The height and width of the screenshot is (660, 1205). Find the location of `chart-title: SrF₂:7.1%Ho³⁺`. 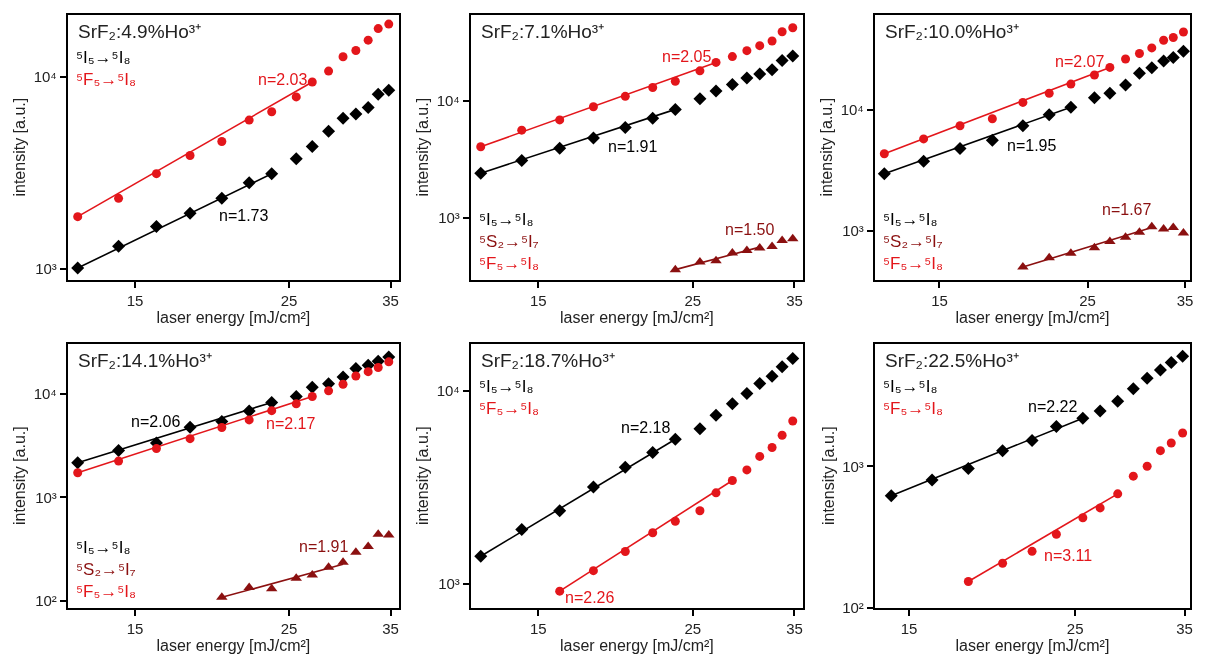

chart-title: SrF₂:7.1%Ho³⁺ is located at coordinates (543, 31).